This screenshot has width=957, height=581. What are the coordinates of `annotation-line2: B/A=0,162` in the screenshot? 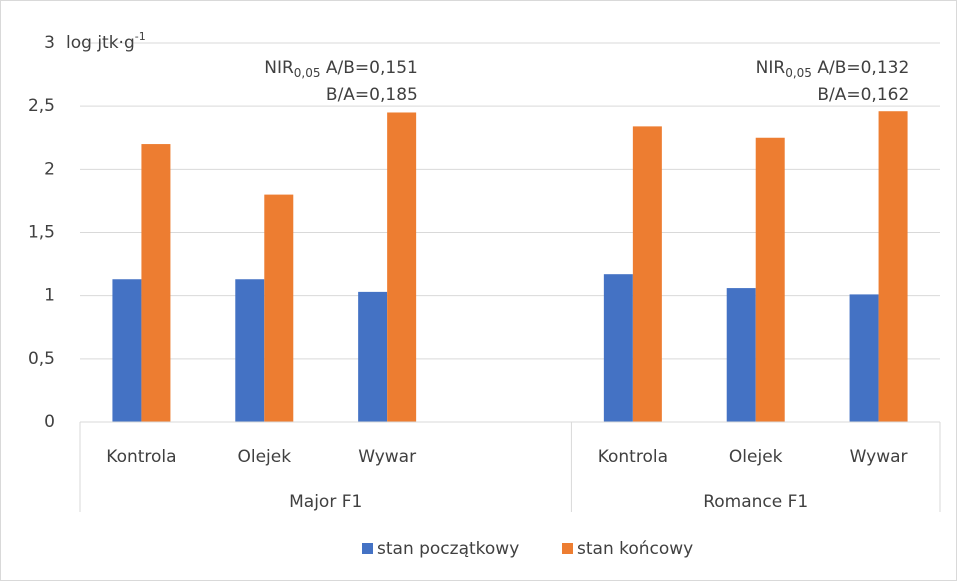 It's located at (863, 95).